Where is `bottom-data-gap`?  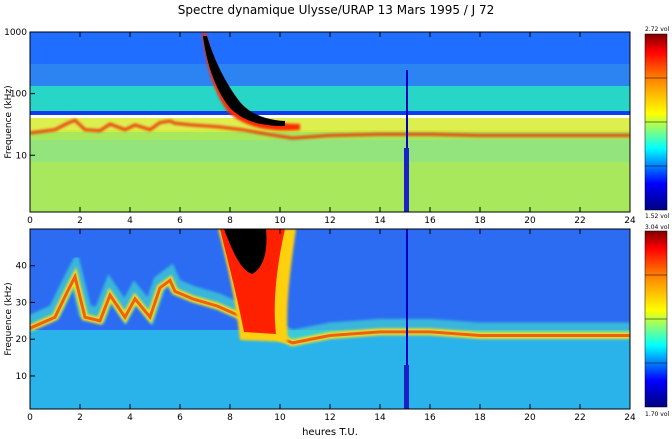
bottom-data-gap is located at coordinates (407, 319).